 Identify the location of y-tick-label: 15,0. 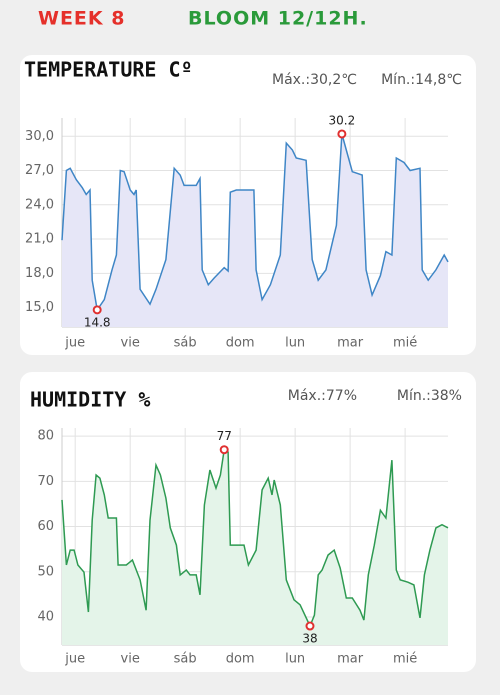
(39, 307).